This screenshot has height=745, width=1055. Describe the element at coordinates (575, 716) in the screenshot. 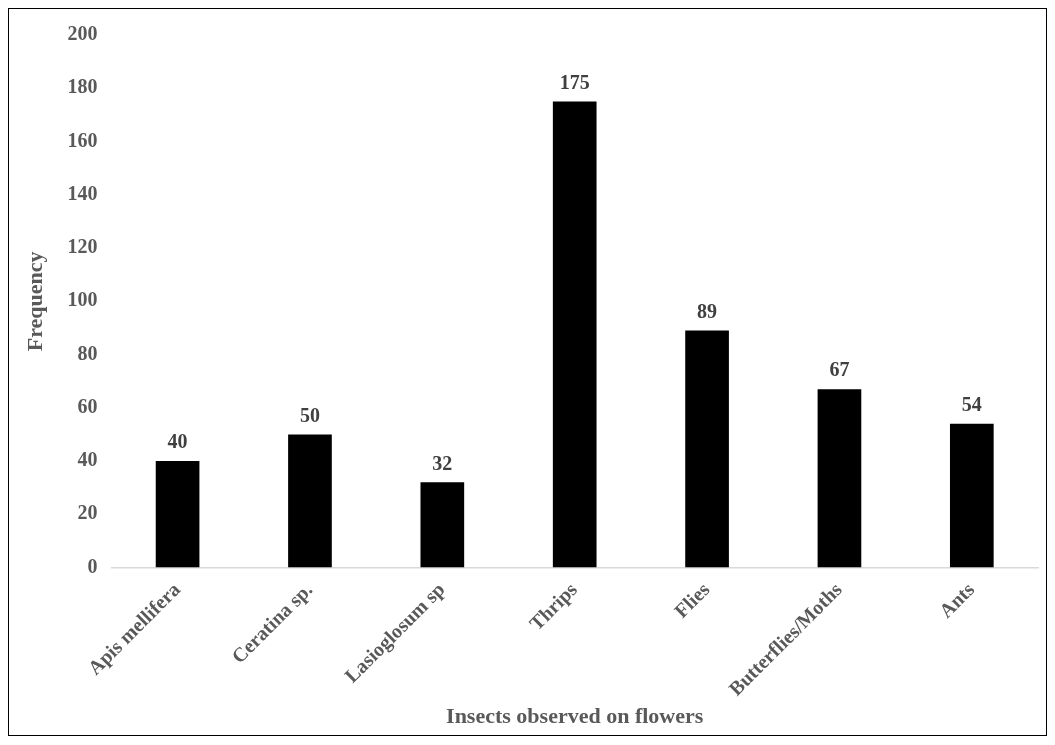

I see `x-axis-title: Insects observed on flowers` at that location.